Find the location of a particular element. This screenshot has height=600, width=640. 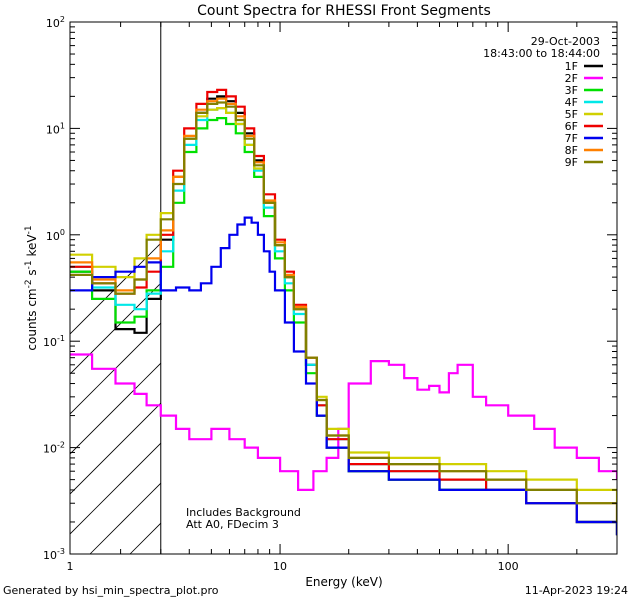

annotation-attenuator: Att A0, FDecim 3 is located at coordinates (232, 524).